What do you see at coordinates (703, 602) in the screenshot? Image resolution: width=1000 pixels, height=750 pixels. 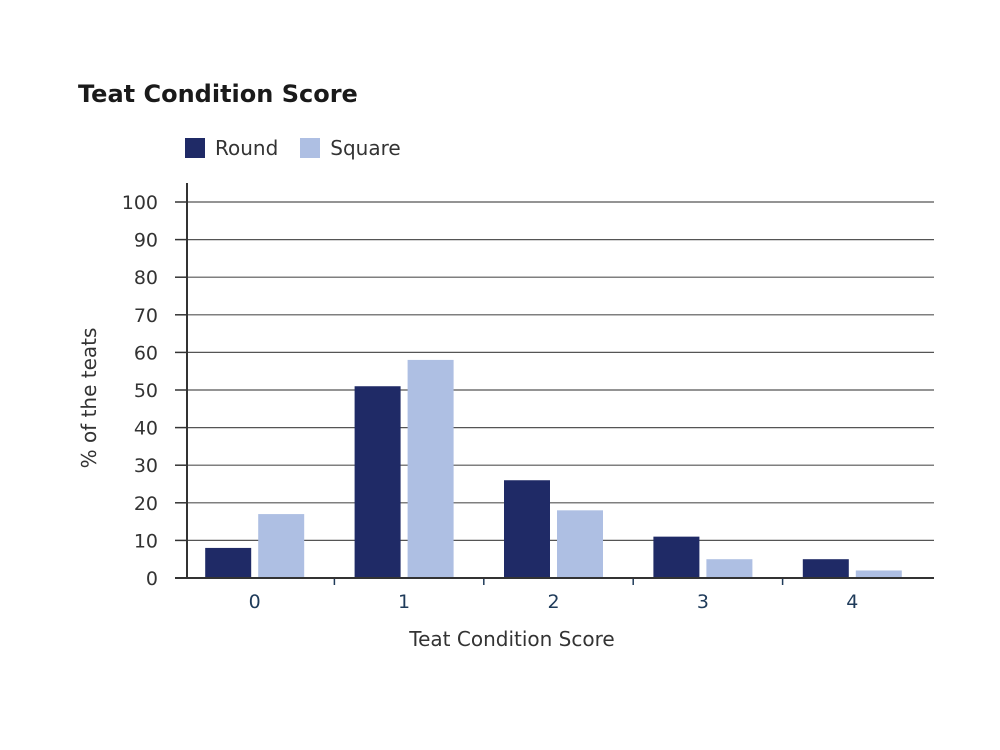 I see `x-tick-label-3: 3` at bounding box center [703, 602].